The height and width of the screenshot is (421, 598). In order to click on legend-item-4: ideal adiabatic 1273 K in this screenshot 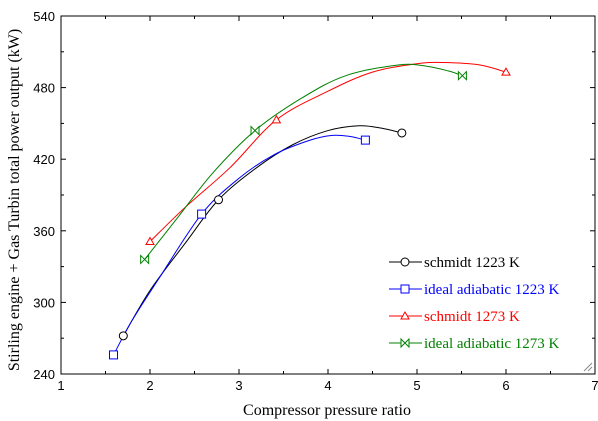, I will do `click(474, 344)`.